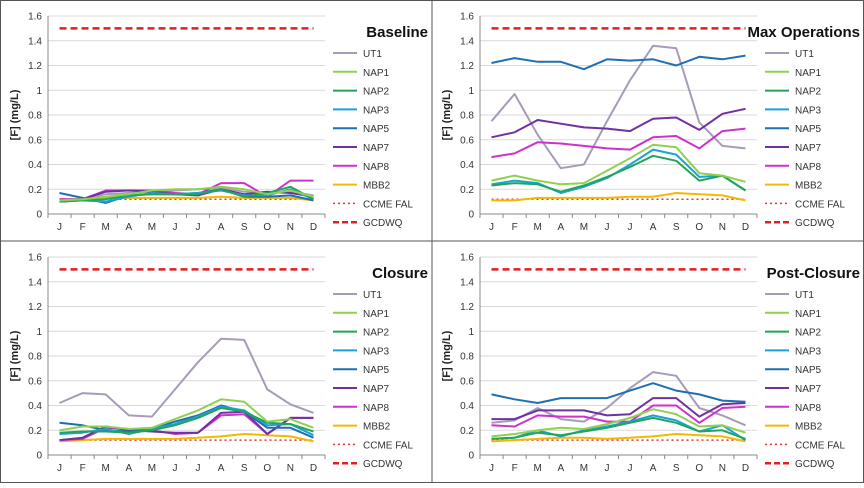 This screenshot has height=488, width=864. I want to click on y-tick-label: 0.2, so click(467, 431).